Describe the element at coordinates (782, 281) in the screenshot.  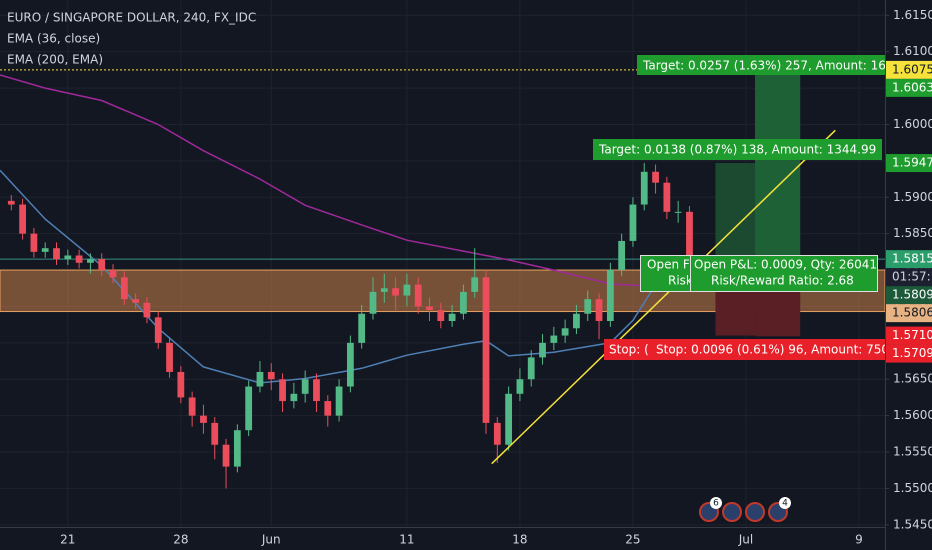
I see `annotation: Risk/Reward Ratio: 2.68` at that location.